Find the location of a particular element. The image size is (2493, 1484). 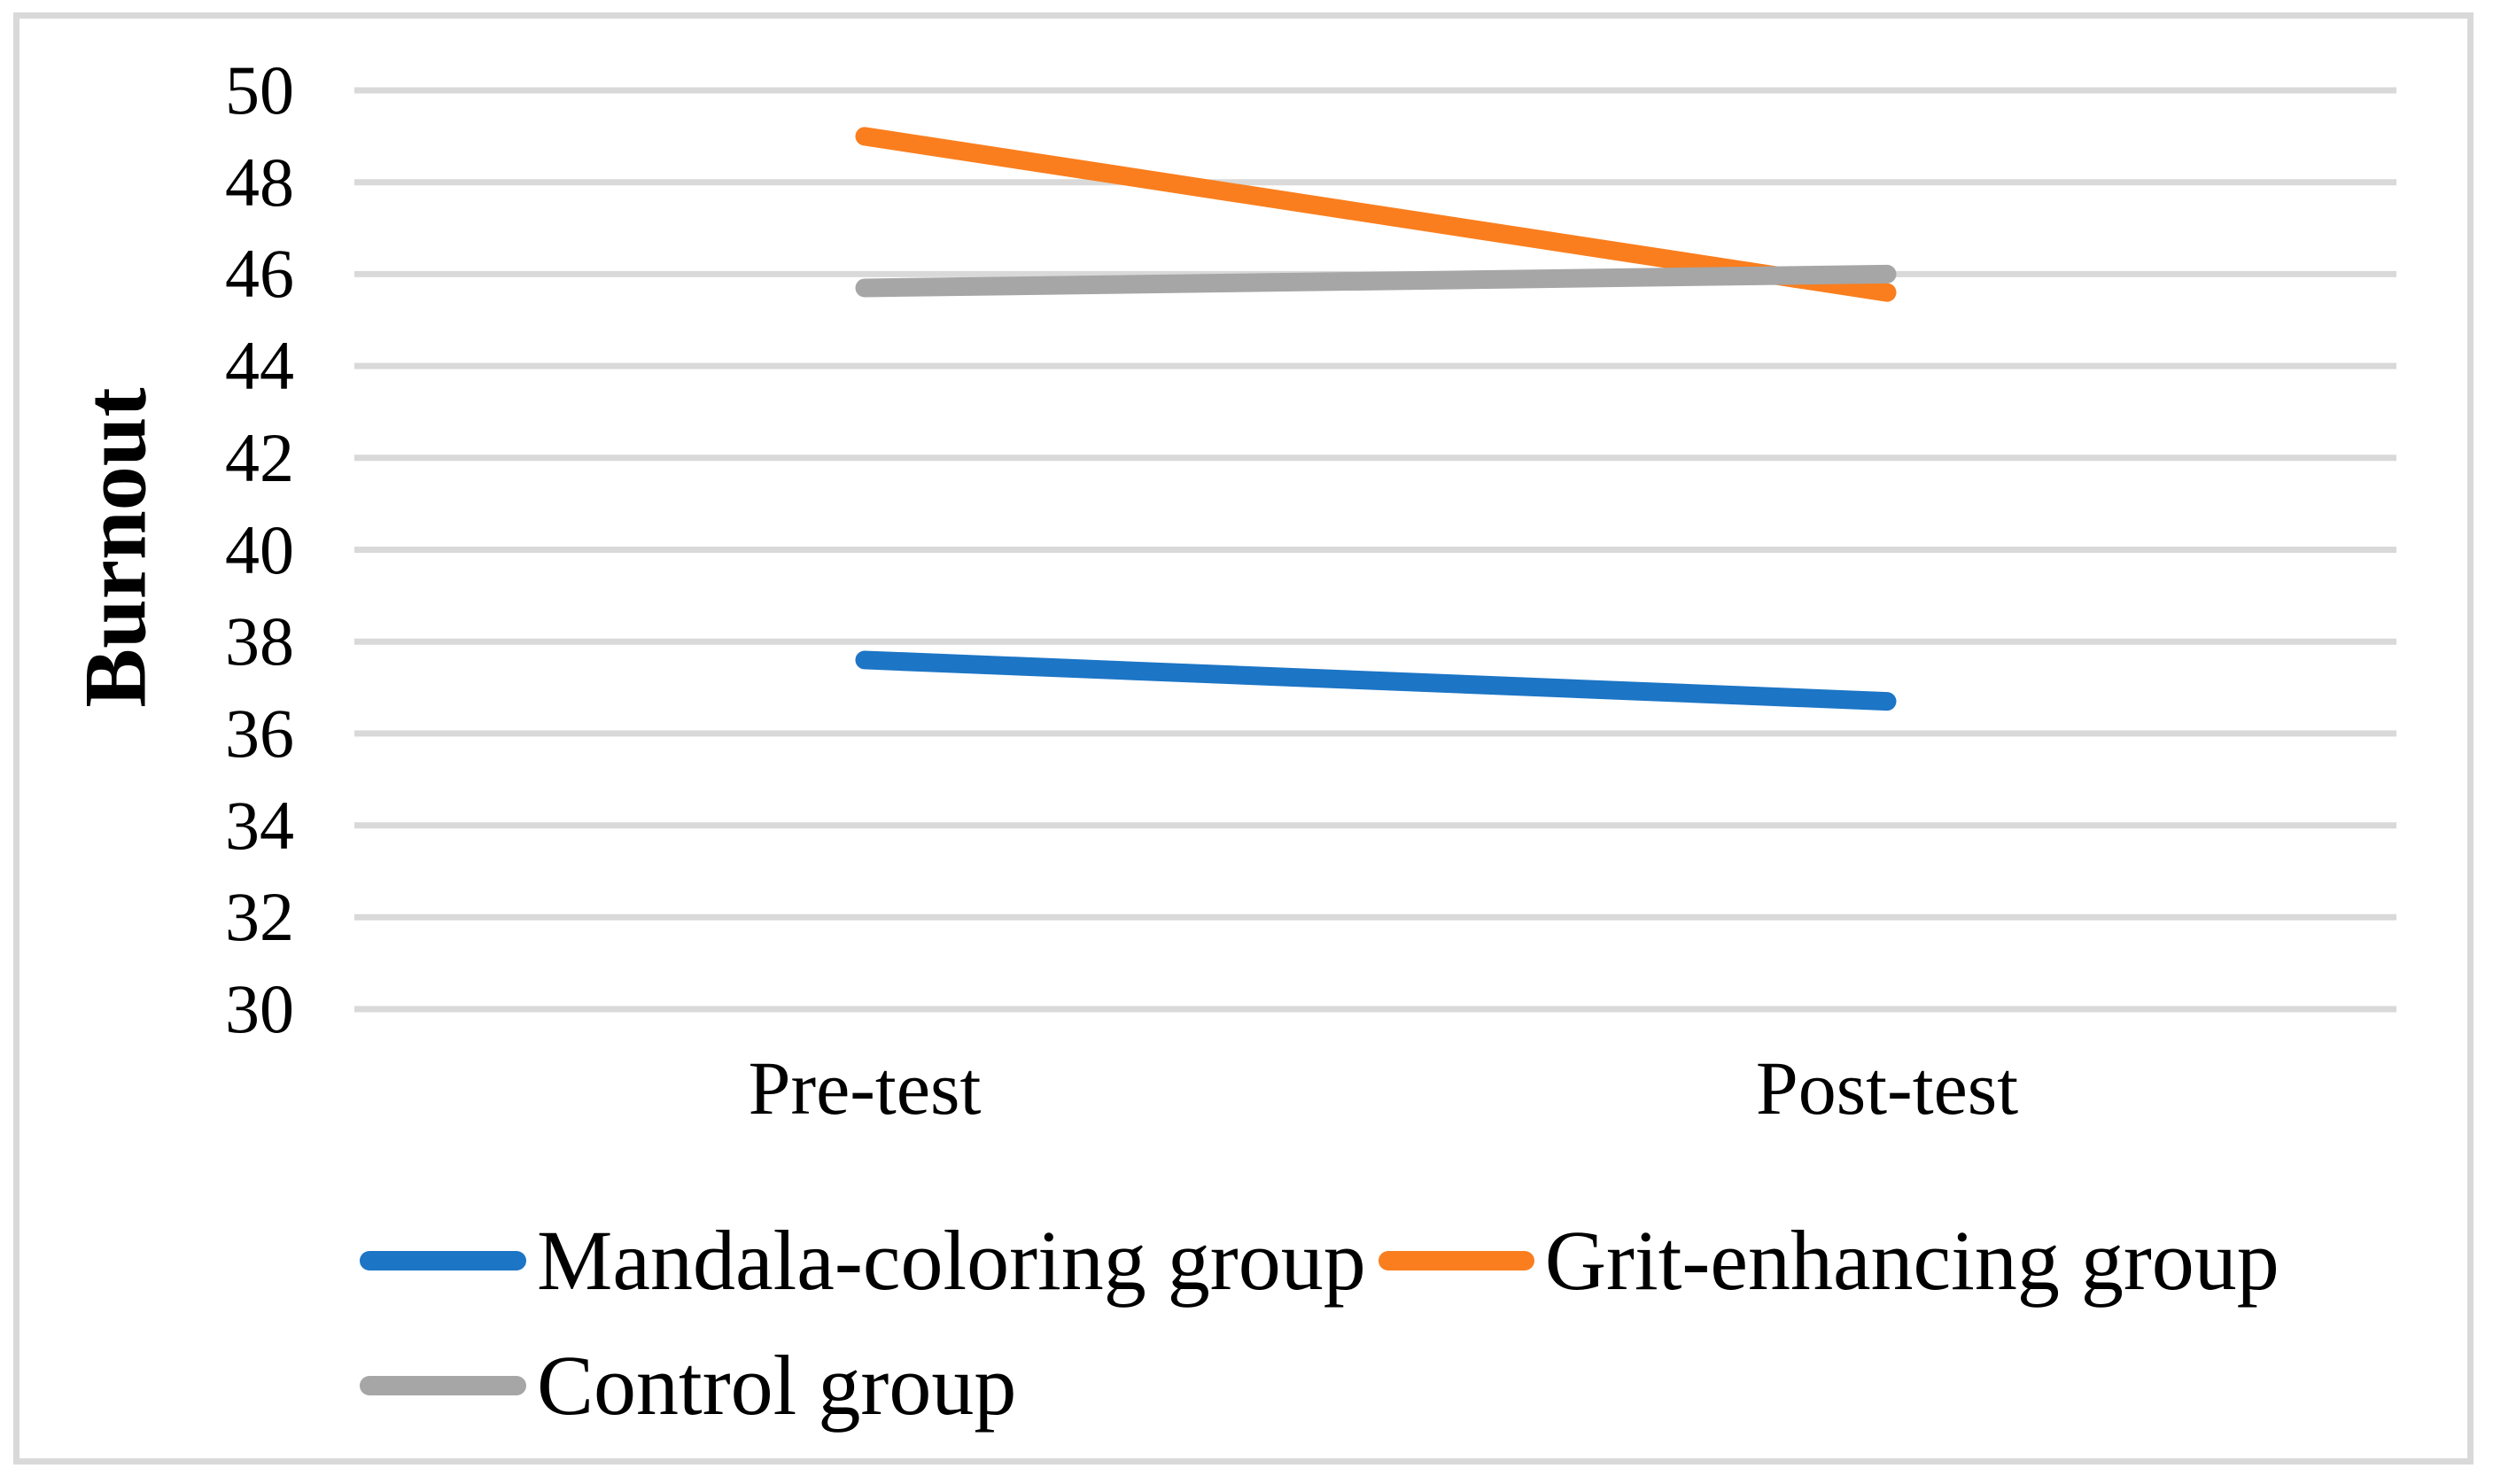

legend-row-2: Control group is located at coordinates (1290, 1385).